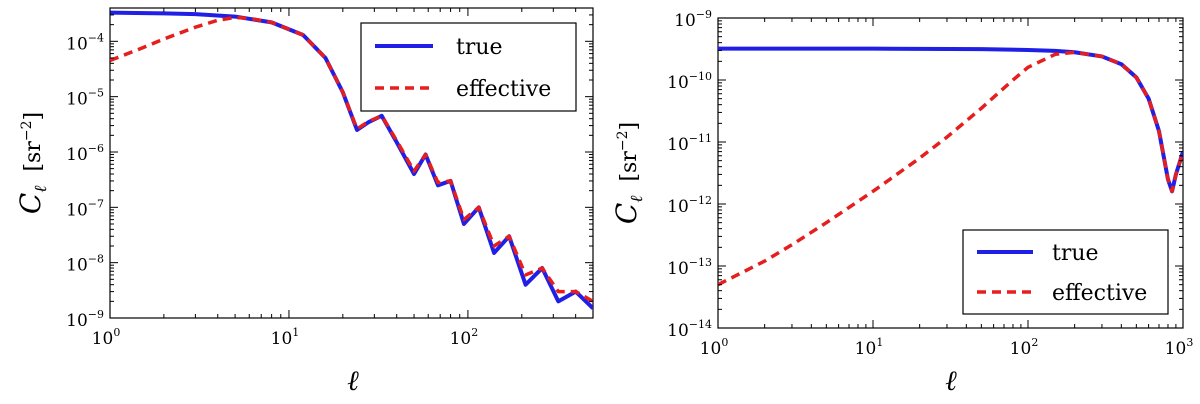 The width and height of the screenshot is (1200, 404). What do you see at coordinates (85, 42) in the screenshot?
I see `left-y-tick-label: 10⁻⁴` at bounding box center [85, 42].